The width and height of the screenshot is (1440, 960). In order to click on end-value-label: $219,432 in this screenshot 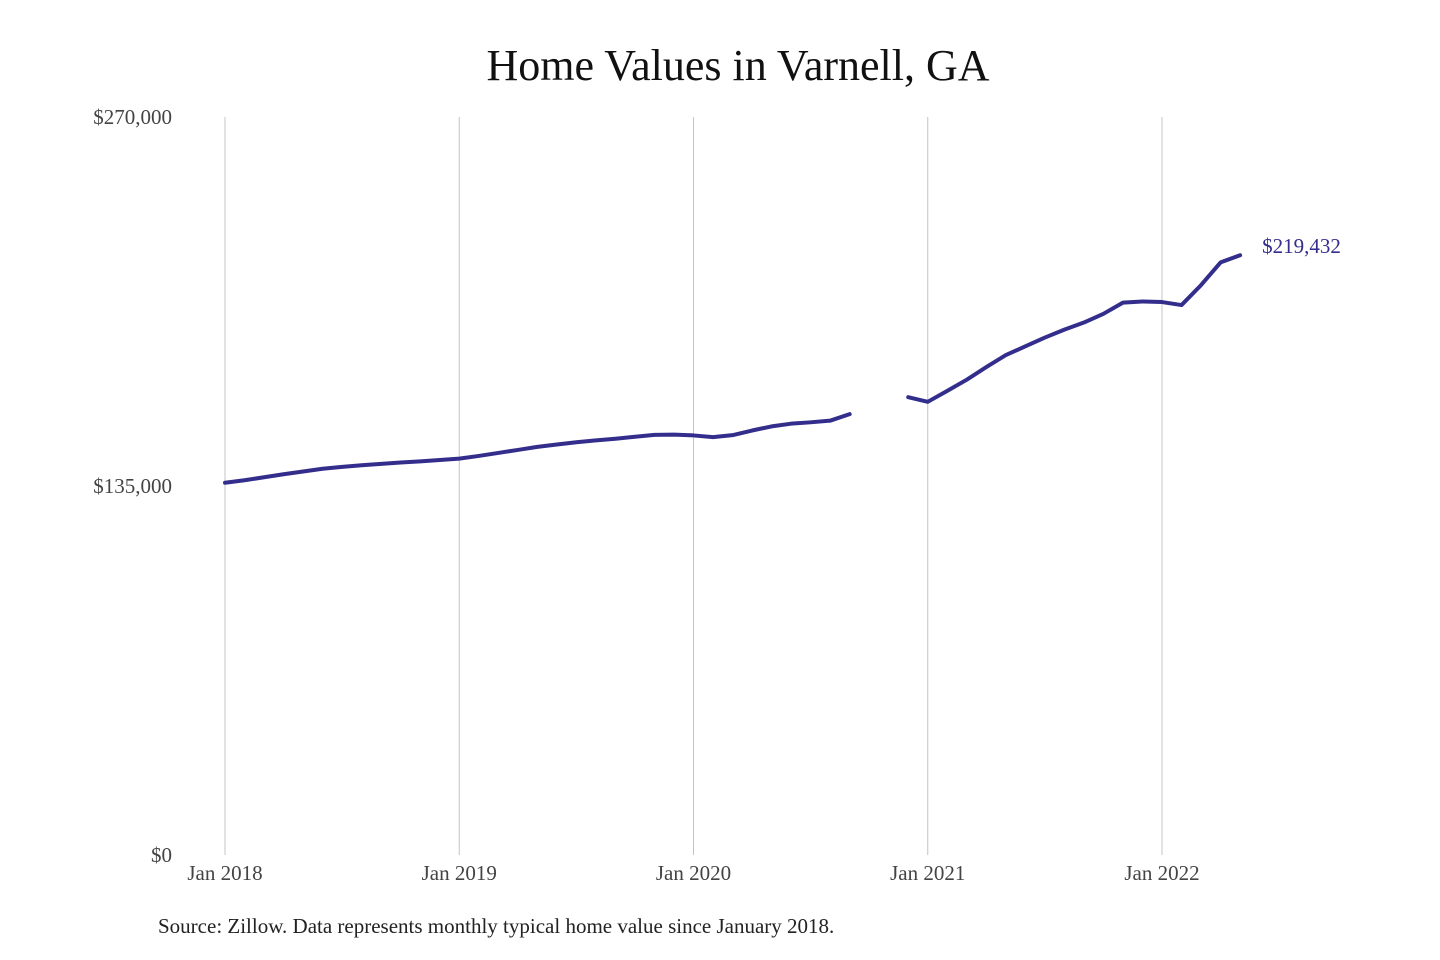, I will do `click(1301, 246)`.